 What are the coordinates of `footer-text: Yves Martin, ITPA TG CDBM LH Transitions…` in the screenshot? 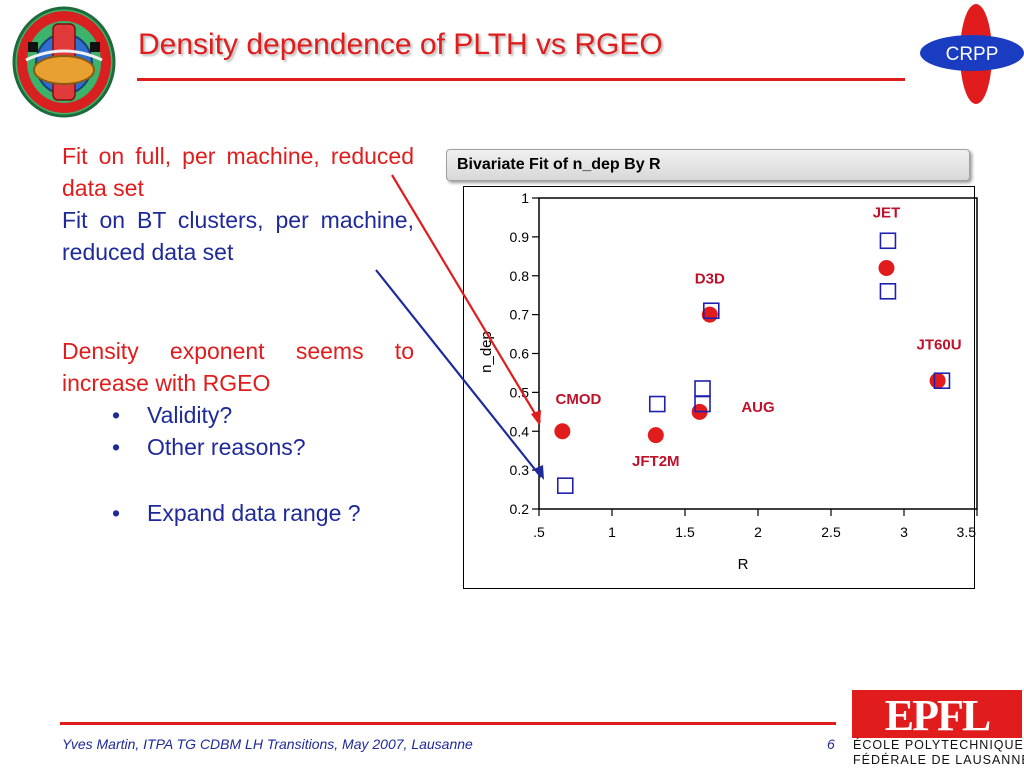 It's located at (267, 744).